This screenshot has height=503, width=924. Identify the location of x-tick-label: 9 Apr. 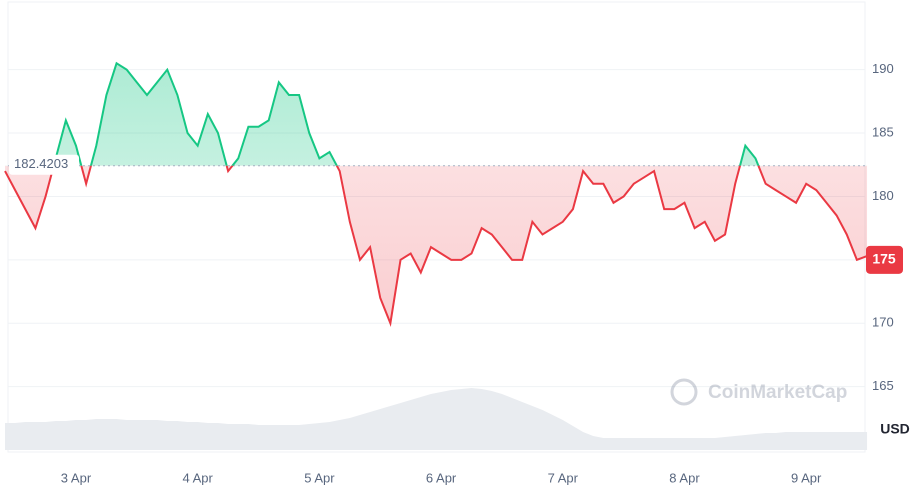
(806, 477).